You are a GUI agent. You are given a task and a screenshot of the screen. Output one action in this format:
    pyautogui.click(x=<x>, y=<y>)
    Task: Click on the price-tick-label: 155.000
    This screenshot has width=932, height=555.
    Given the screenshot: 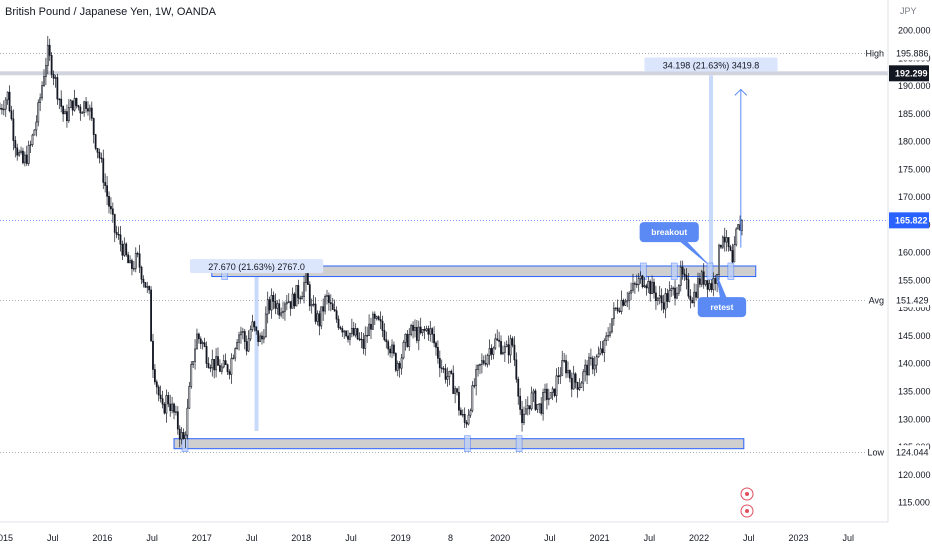 What is the action you would take?
    pyautogui.click(x=914, y=280)
    